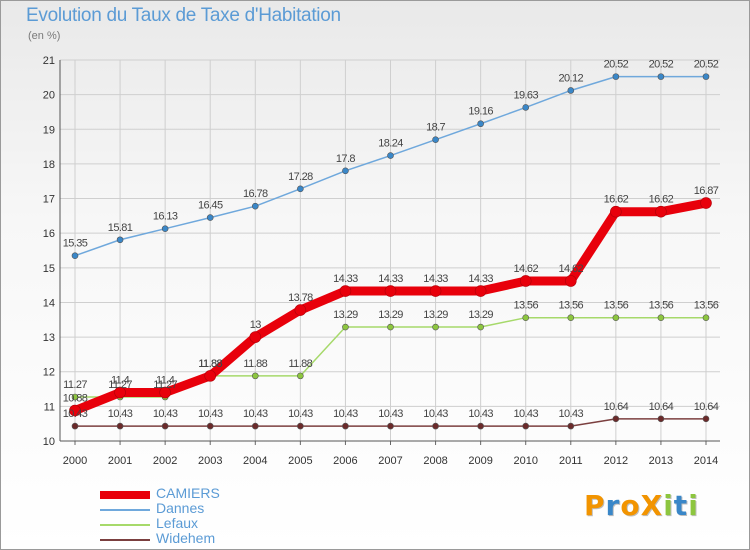 Image resolution: width=750 pixels, height=550 pixels. What do you see at coordinates (49, 303) in the screenshot?
I see `y-tick-label: 14` at bounding box center [49, 303].